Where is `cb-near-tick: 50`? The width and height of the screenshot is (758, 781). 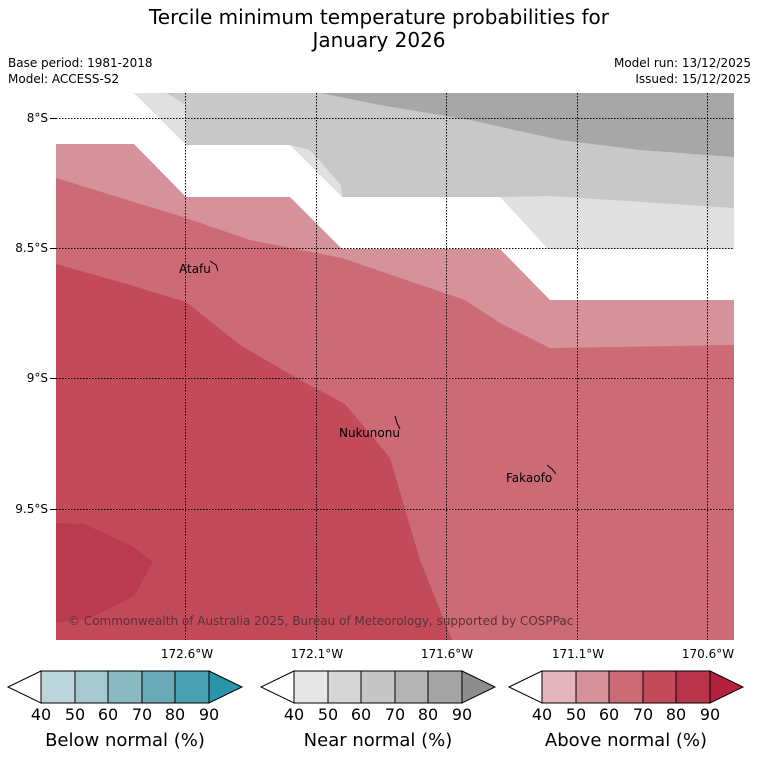 cb-near-tick: 50 is located at coordinates (328, 714).